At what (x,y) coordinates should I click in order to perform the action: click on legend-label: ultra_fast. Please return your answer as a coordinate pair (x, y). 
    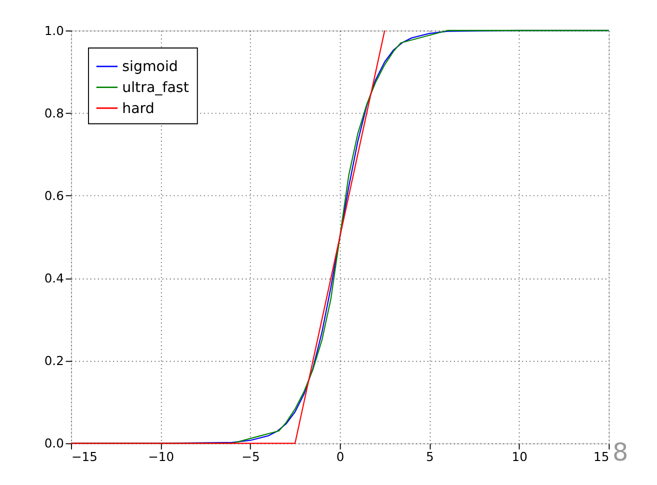
    Looking at the image, I should click on (156, 88).